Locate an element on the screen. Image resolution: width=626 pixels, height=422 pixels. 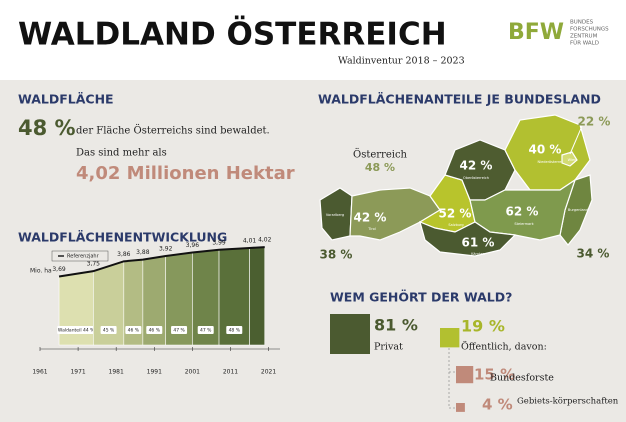
region-name: Tirol is located at coordinates (371, 229).